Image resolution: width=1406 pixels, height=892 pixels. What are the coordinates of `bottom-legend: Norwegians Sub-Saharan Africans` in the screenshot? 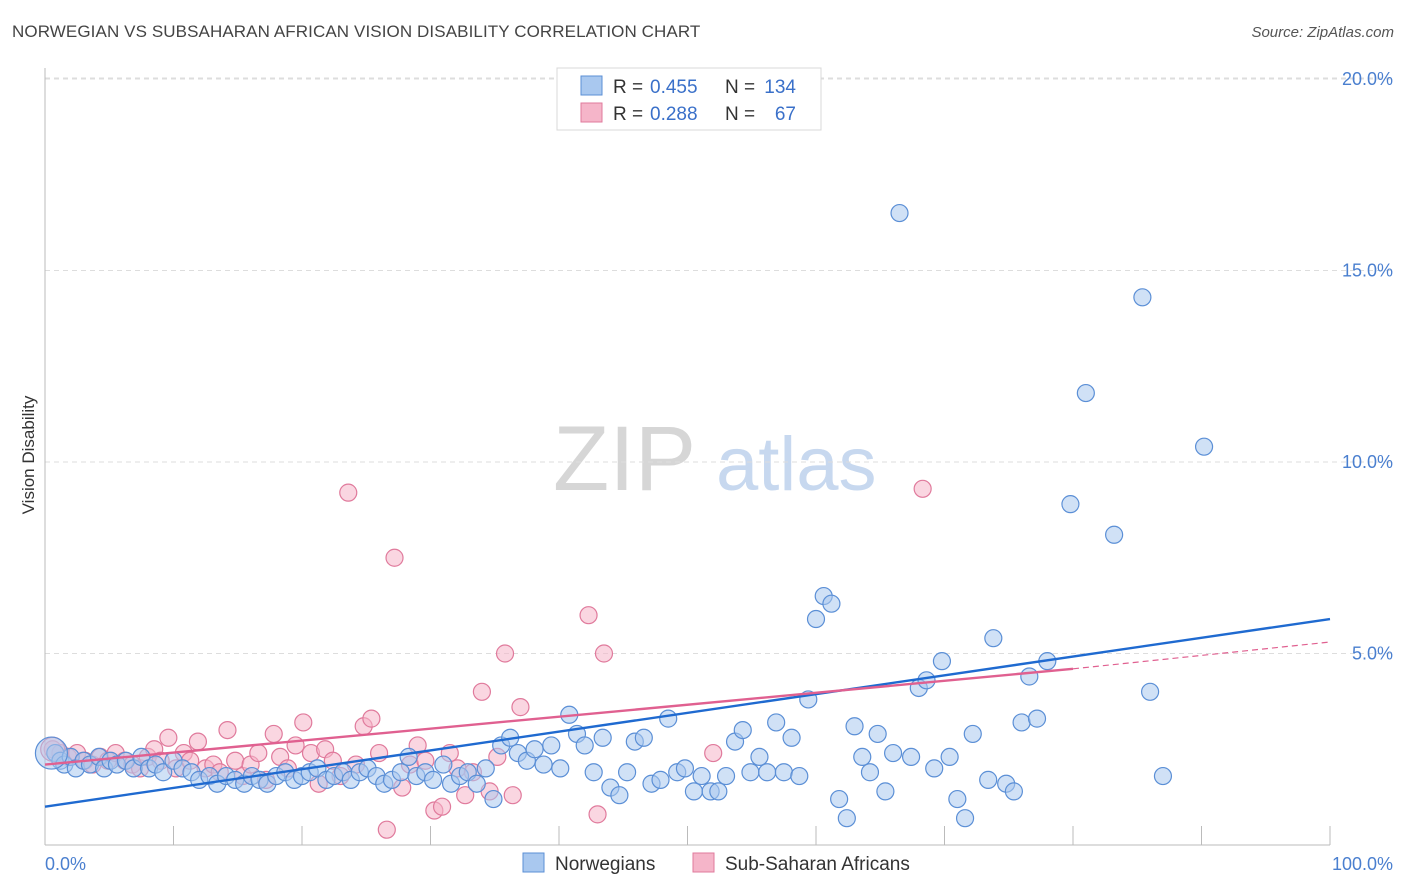 It's located at (716, 863).